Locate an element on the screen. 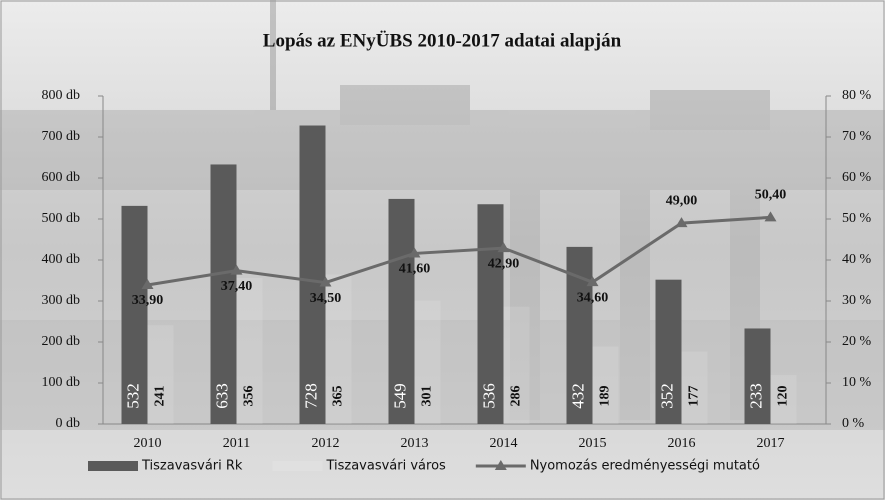 This screenshot has width=885, height=500. legend-marker is located at coordinates (500, 465).